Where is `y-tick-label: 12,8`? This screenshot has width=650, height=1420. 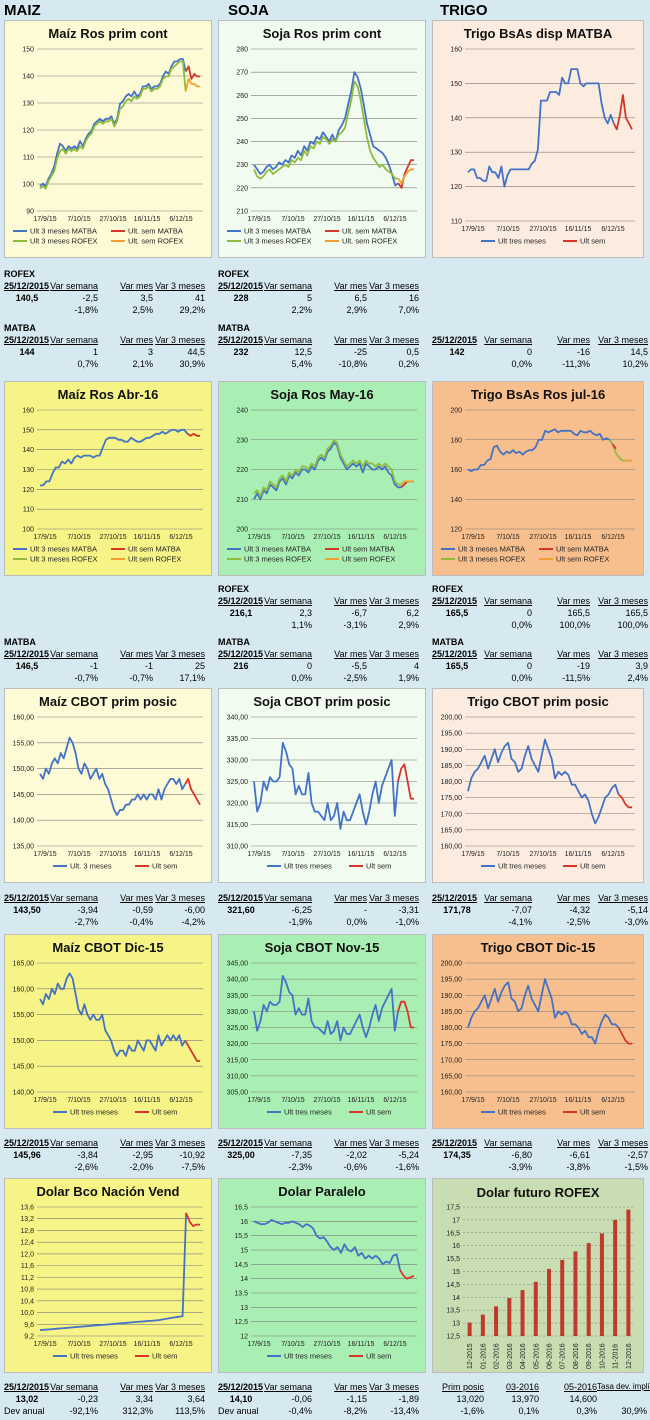 y-tick-label: 12,8 is located at coordinates (27, 1231).